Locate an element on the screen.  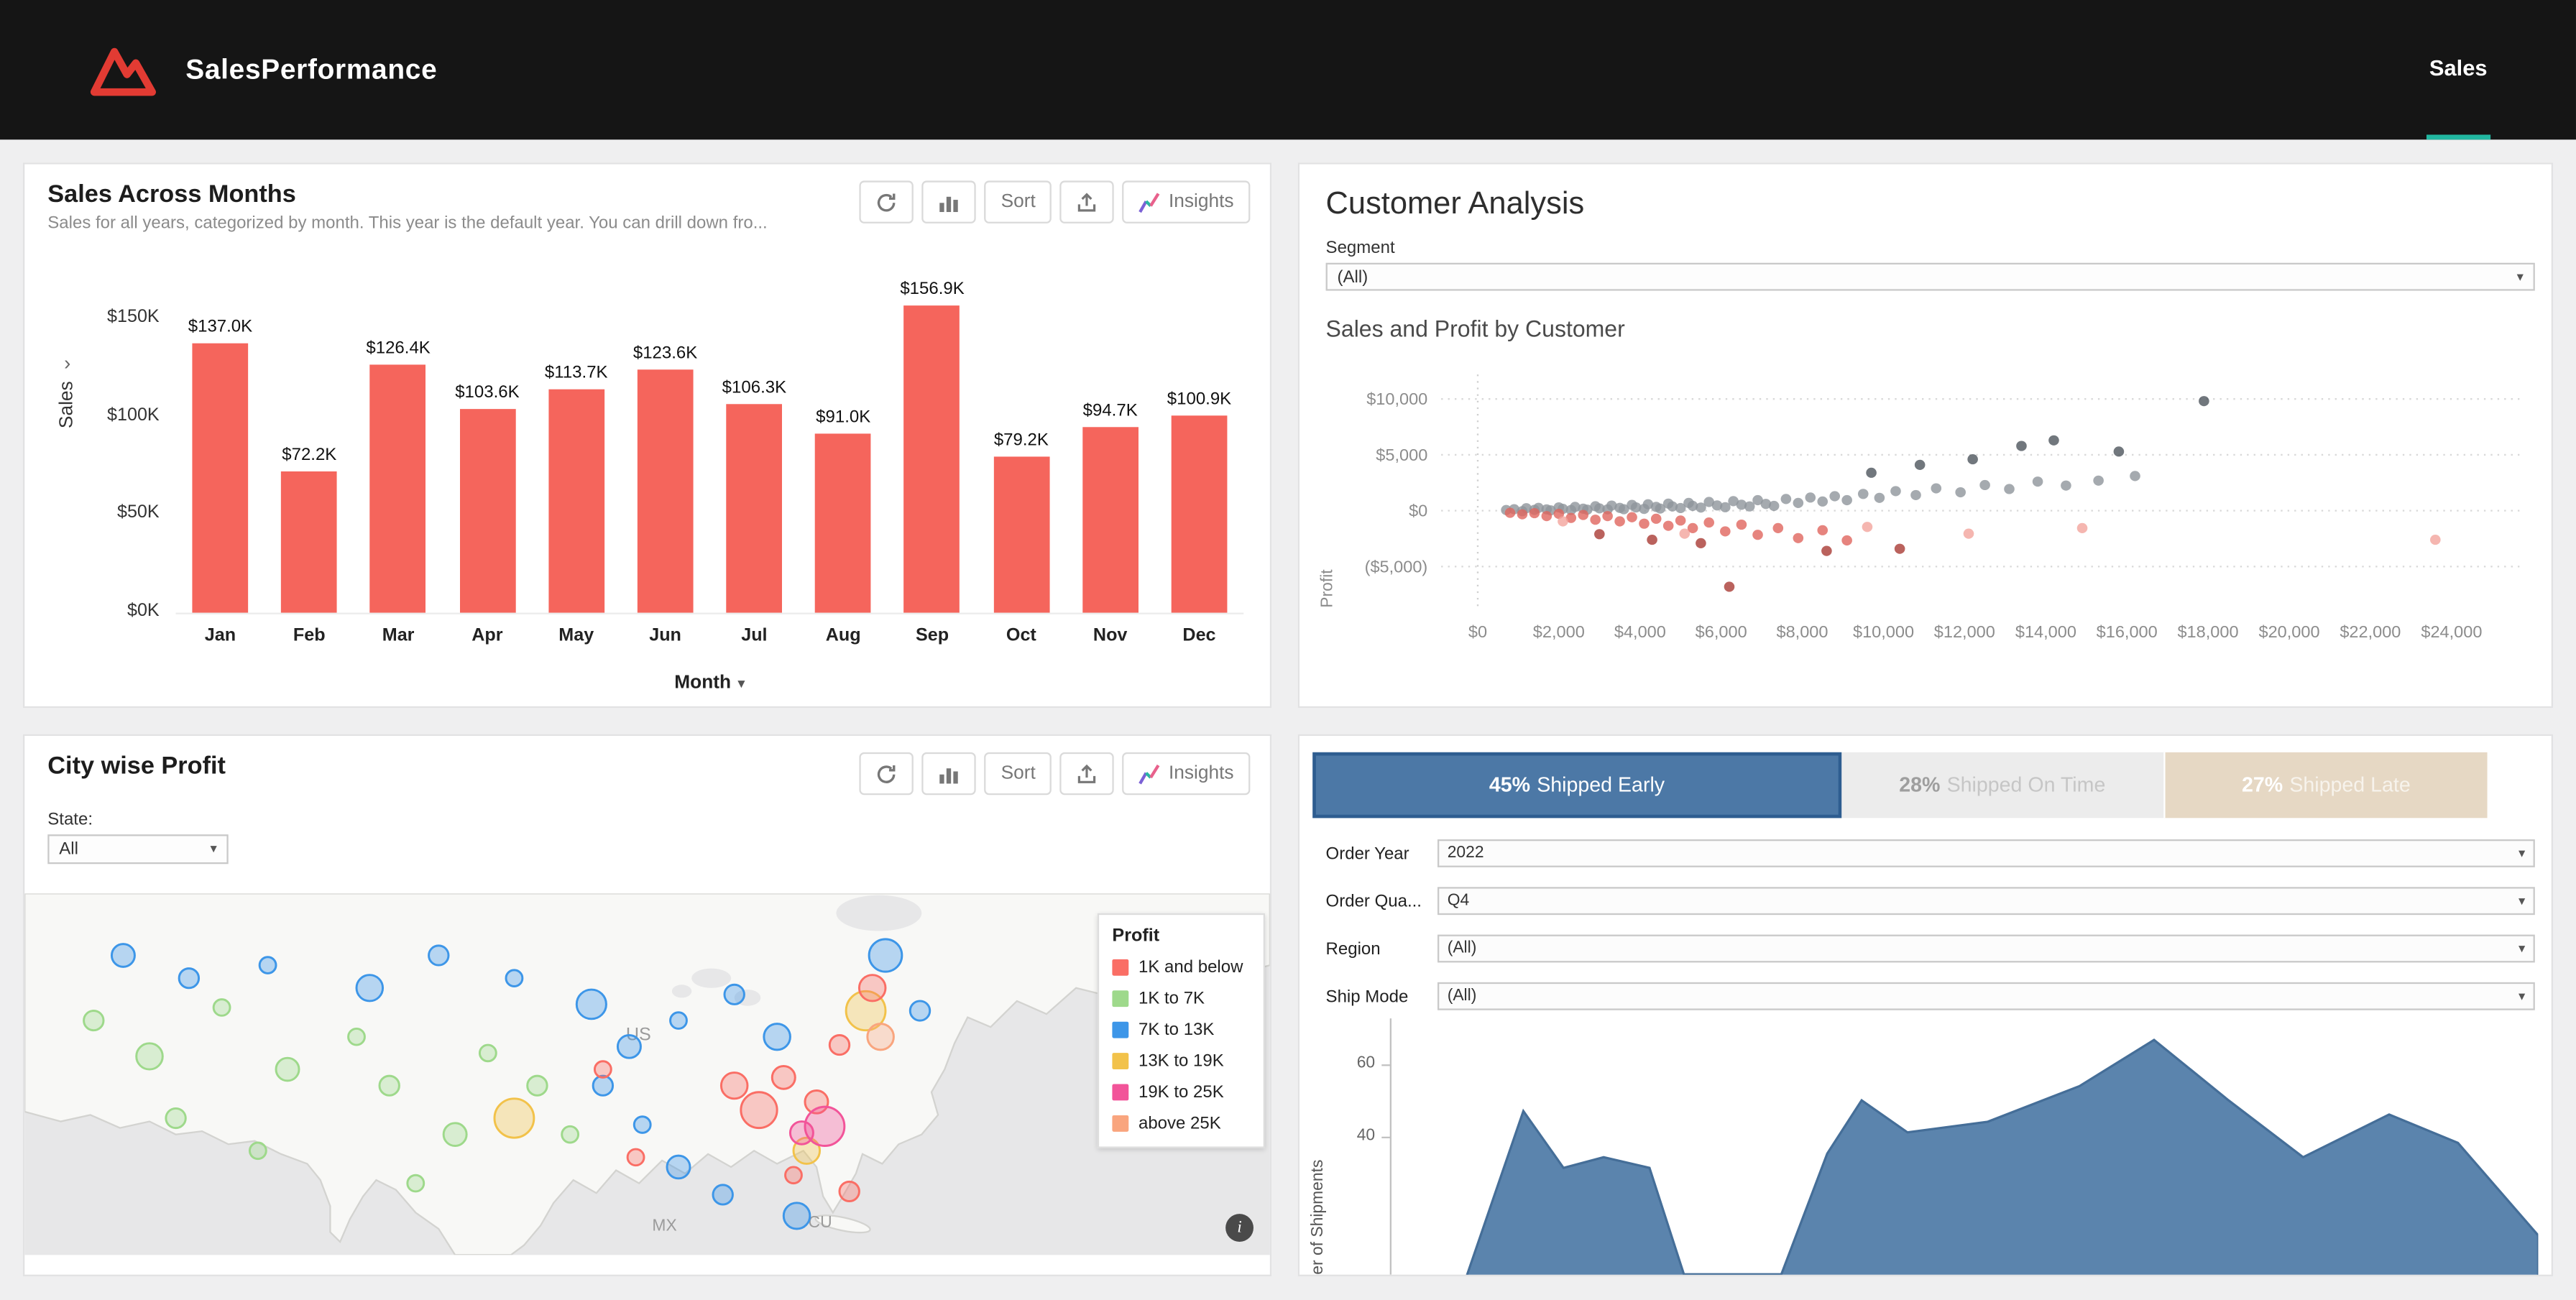
state-dropdown: All ▾ is located at coordinates (138, 849).